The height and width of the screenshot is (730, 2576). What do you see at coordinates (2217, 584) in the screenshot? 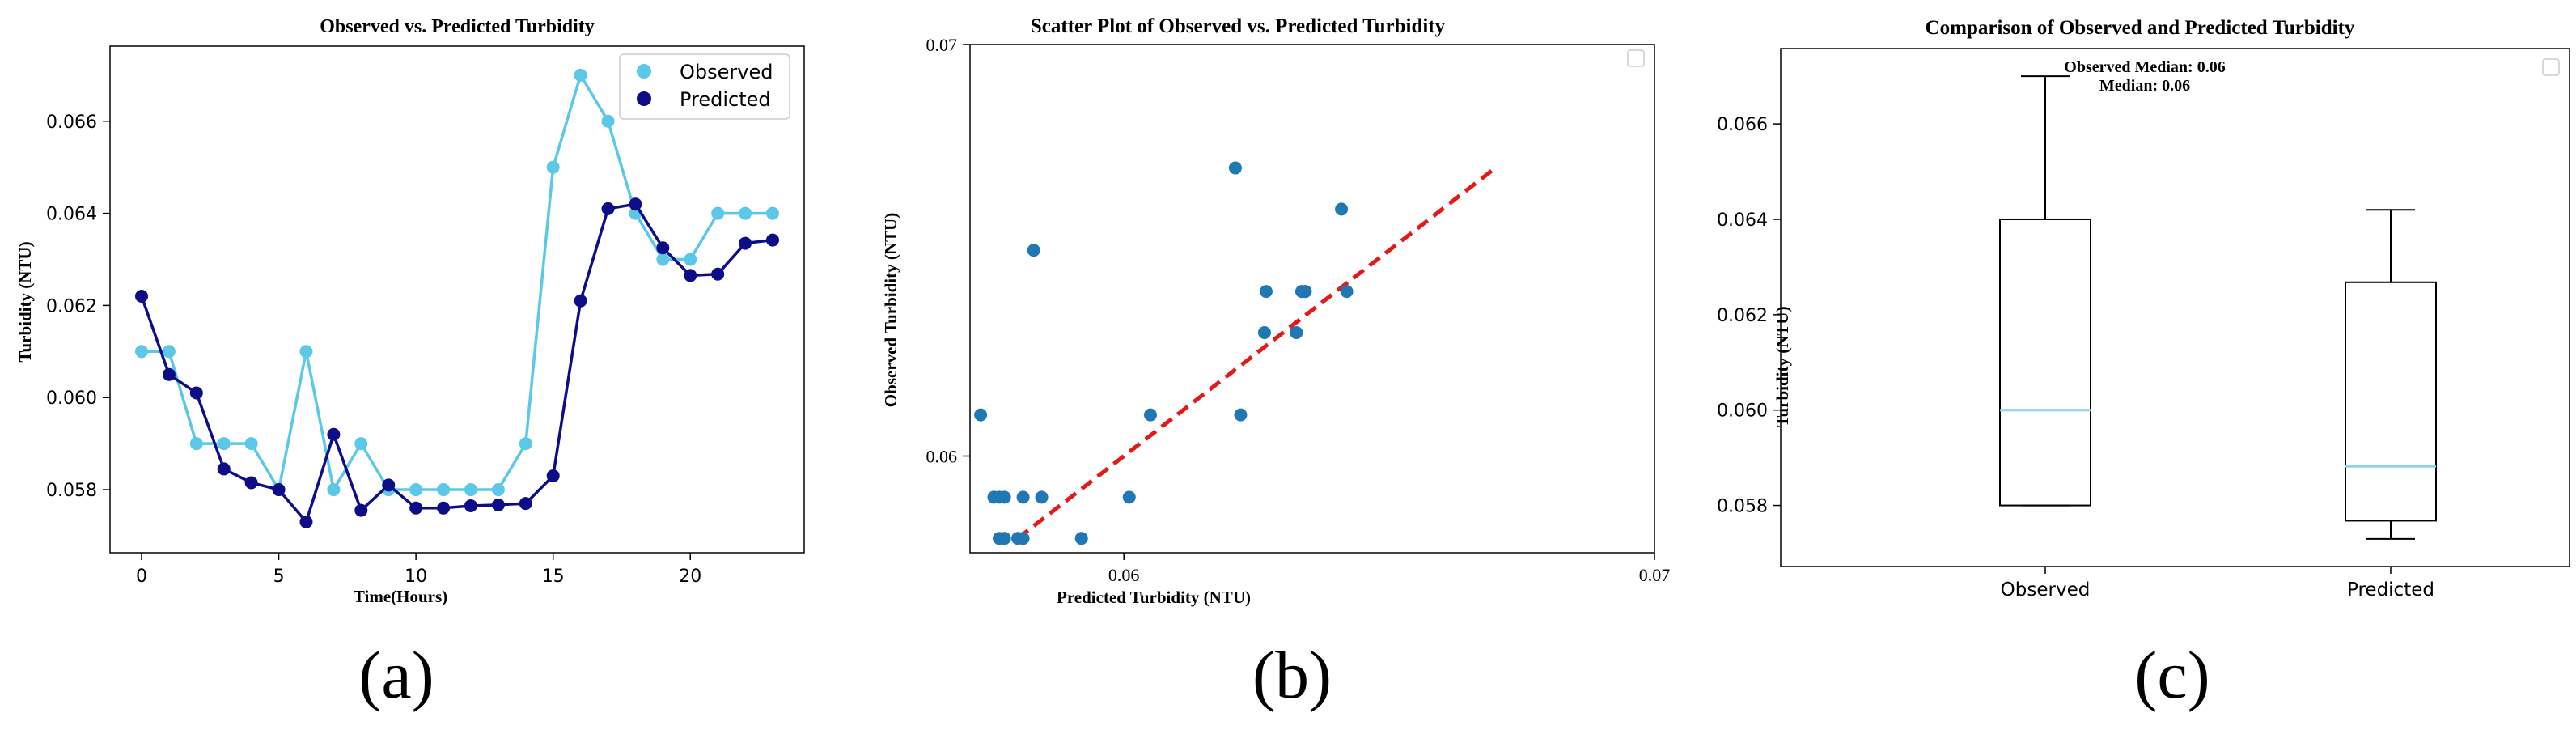
I see `panel-c-x-ticks: Observed Predicted` at bounding box center [2217, 584].